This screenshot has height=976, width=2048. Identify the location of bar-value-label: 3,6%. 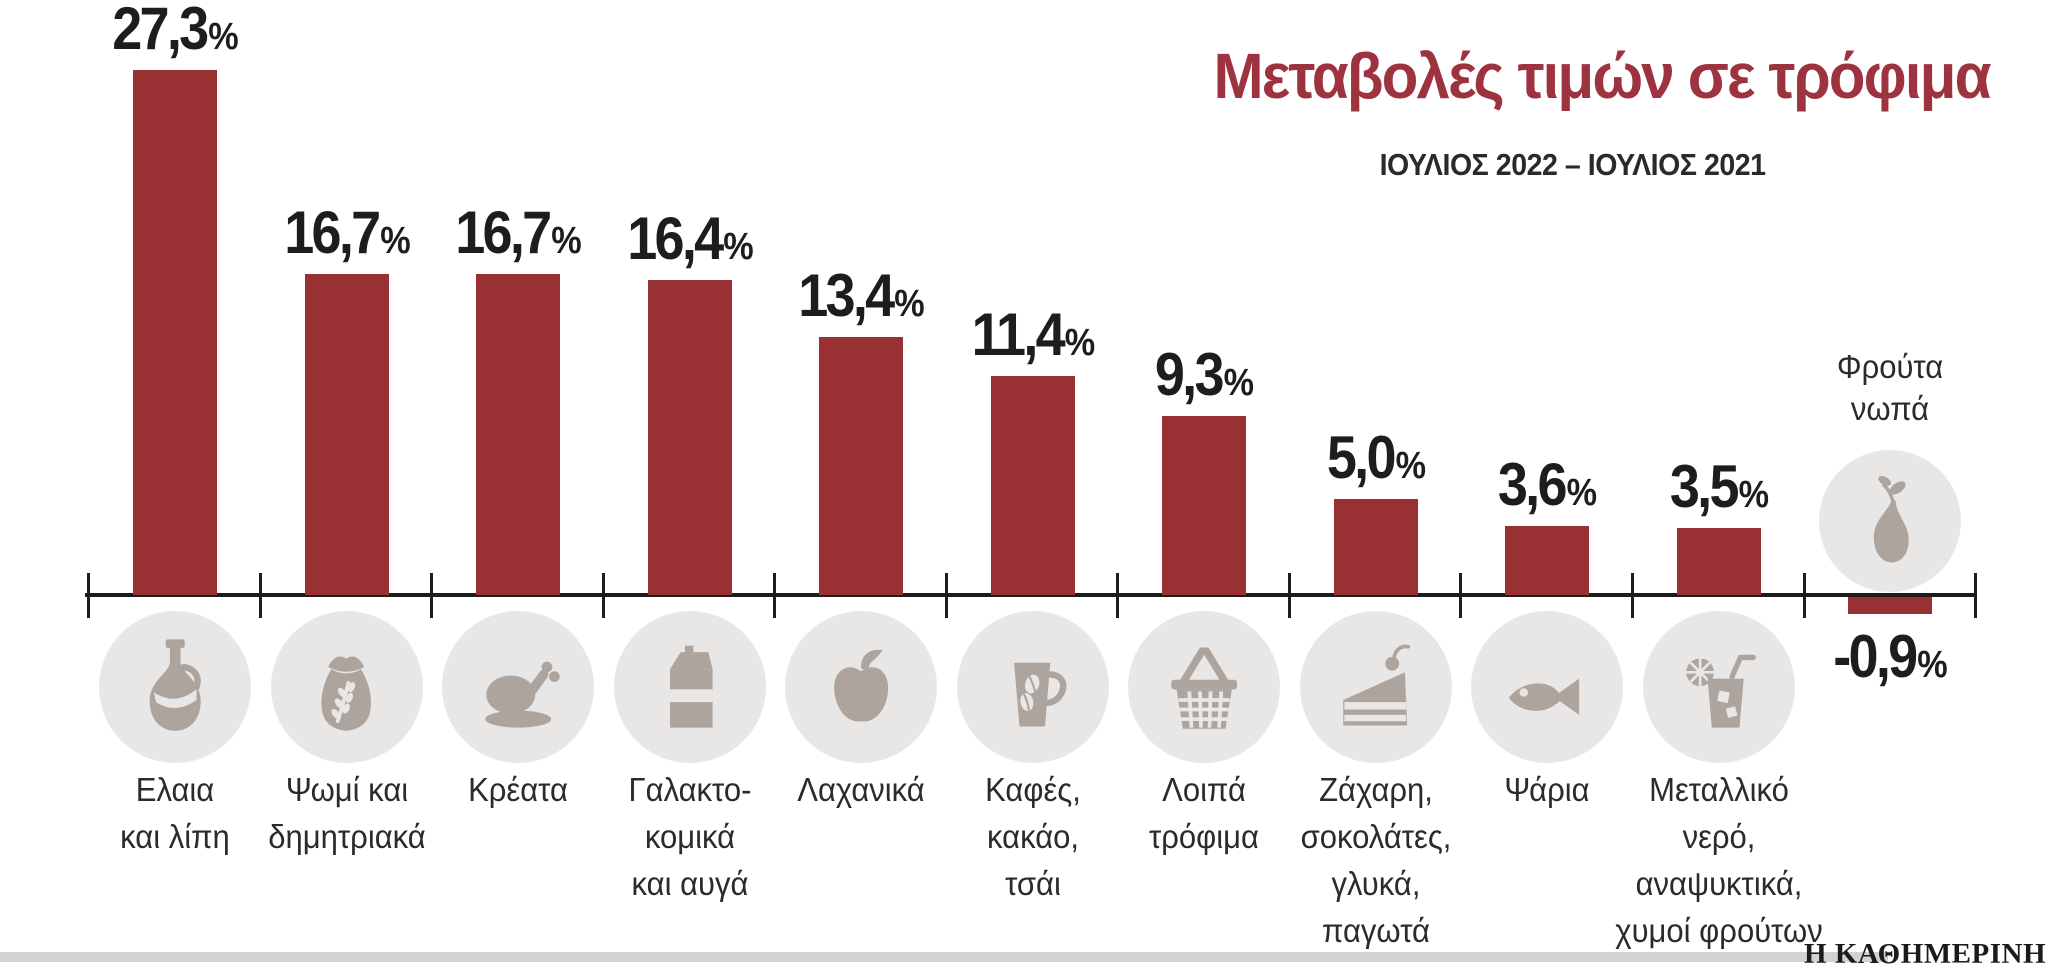
(1547, 485).